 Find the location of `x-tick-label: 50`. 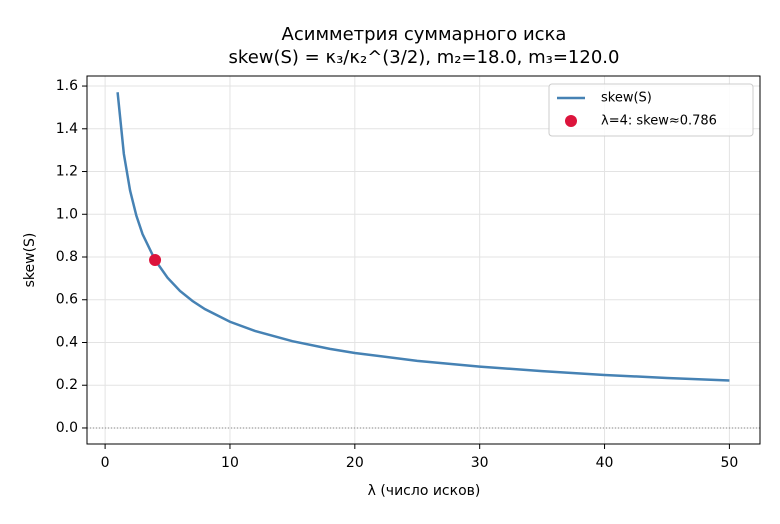

x-tick-label: 50 is located at coordinates (729, 463).